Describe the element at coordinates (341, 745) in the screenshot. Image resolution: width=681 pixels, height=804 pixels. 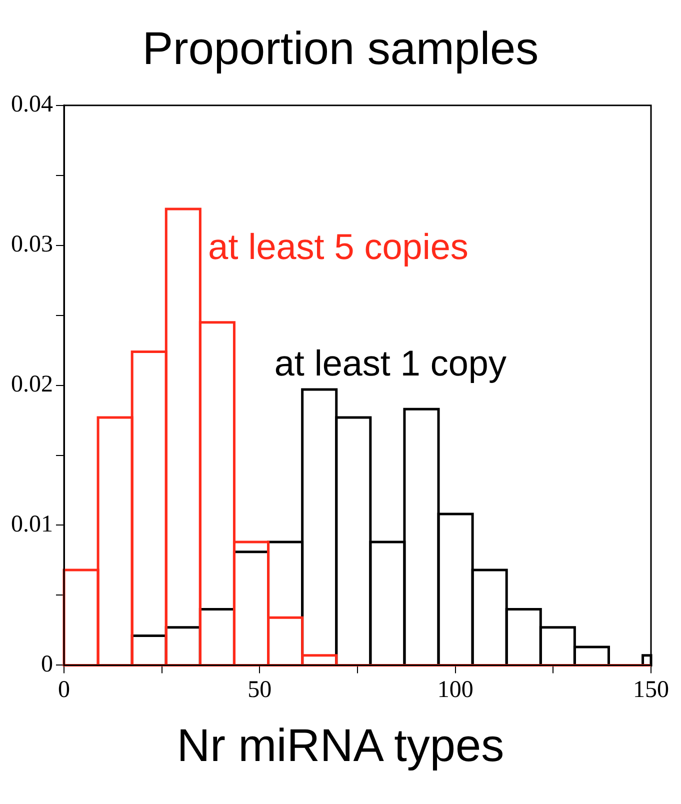
I see `x-axis-title: Nr miRNA types` at that location.